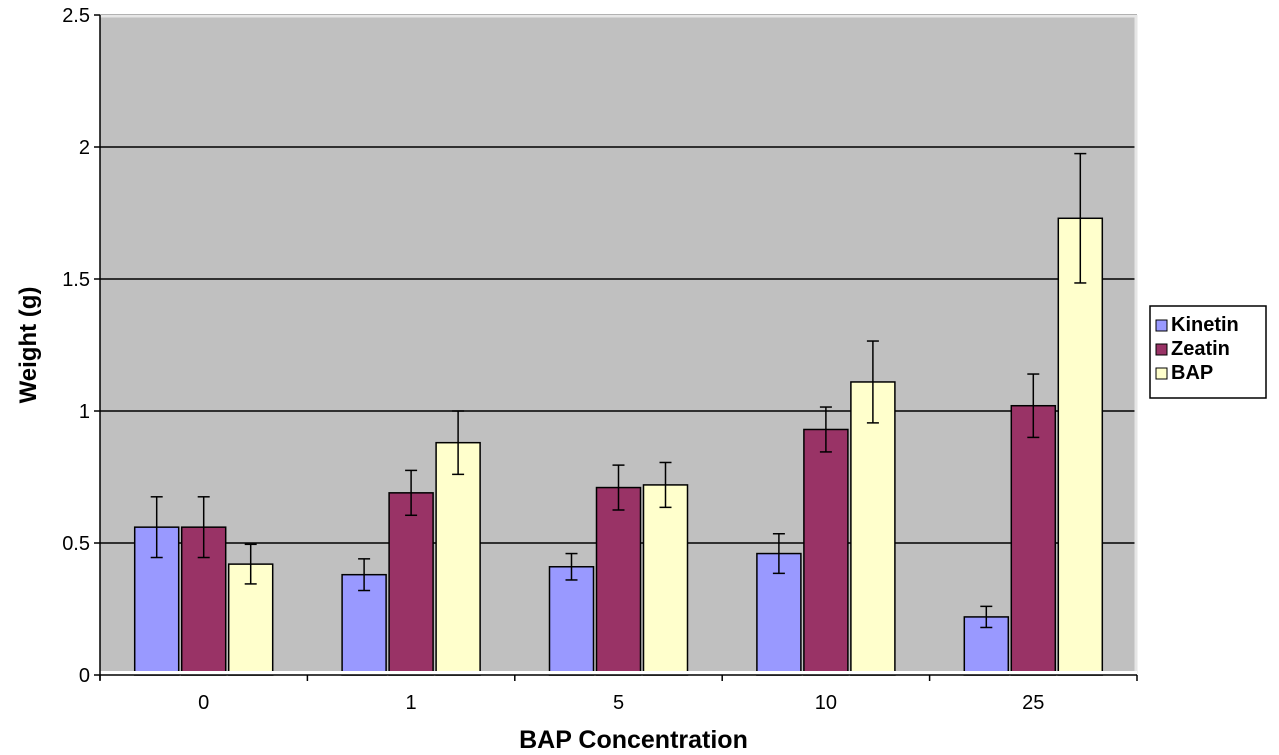 The image size is (1279, 755). I want to click on y-tick-label: 2.5, so click(76, 16).